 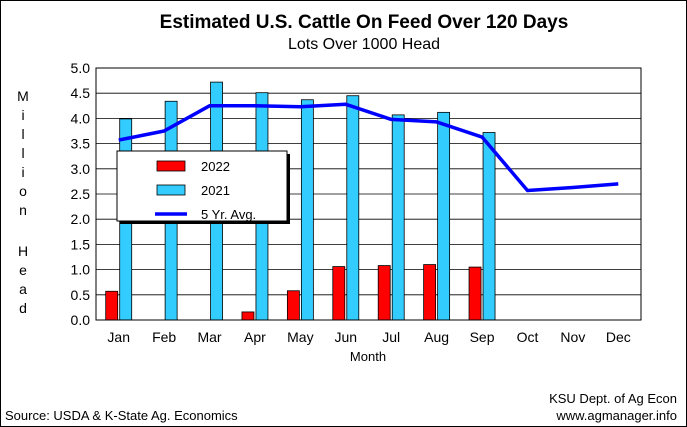 What do you see at coordinates (121, 415) in the screenshot?
I see `source-note: Source: USDA & K-State Ag. Economics` at bounding box center [121, 415].